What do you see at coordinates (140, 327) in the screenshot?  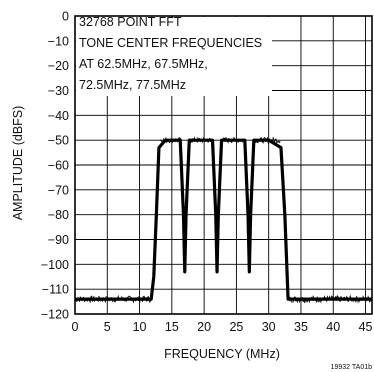 I see `x-tick-label: 10` at bounding box center [140, 327].